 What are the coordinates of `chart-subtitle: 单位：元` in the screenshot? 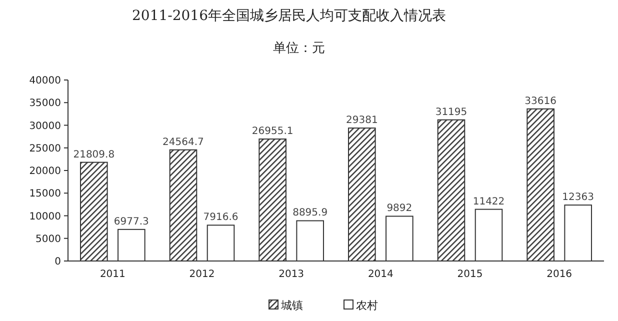 It's located at (299, 48).